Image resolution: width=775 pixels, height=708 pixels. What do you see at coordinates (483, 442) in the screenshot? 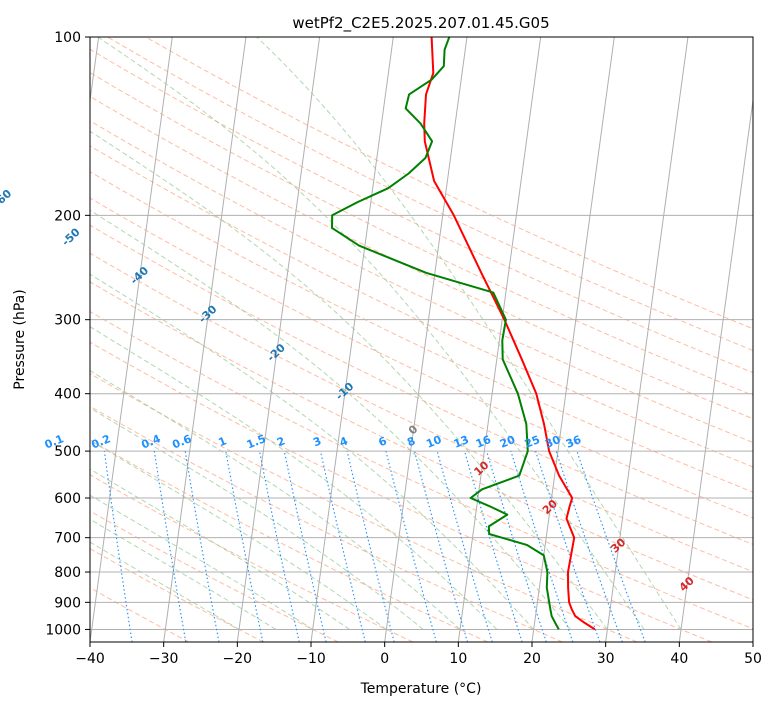
I see `mixing-ratio-label: 16` at bounding box center [483, 442].